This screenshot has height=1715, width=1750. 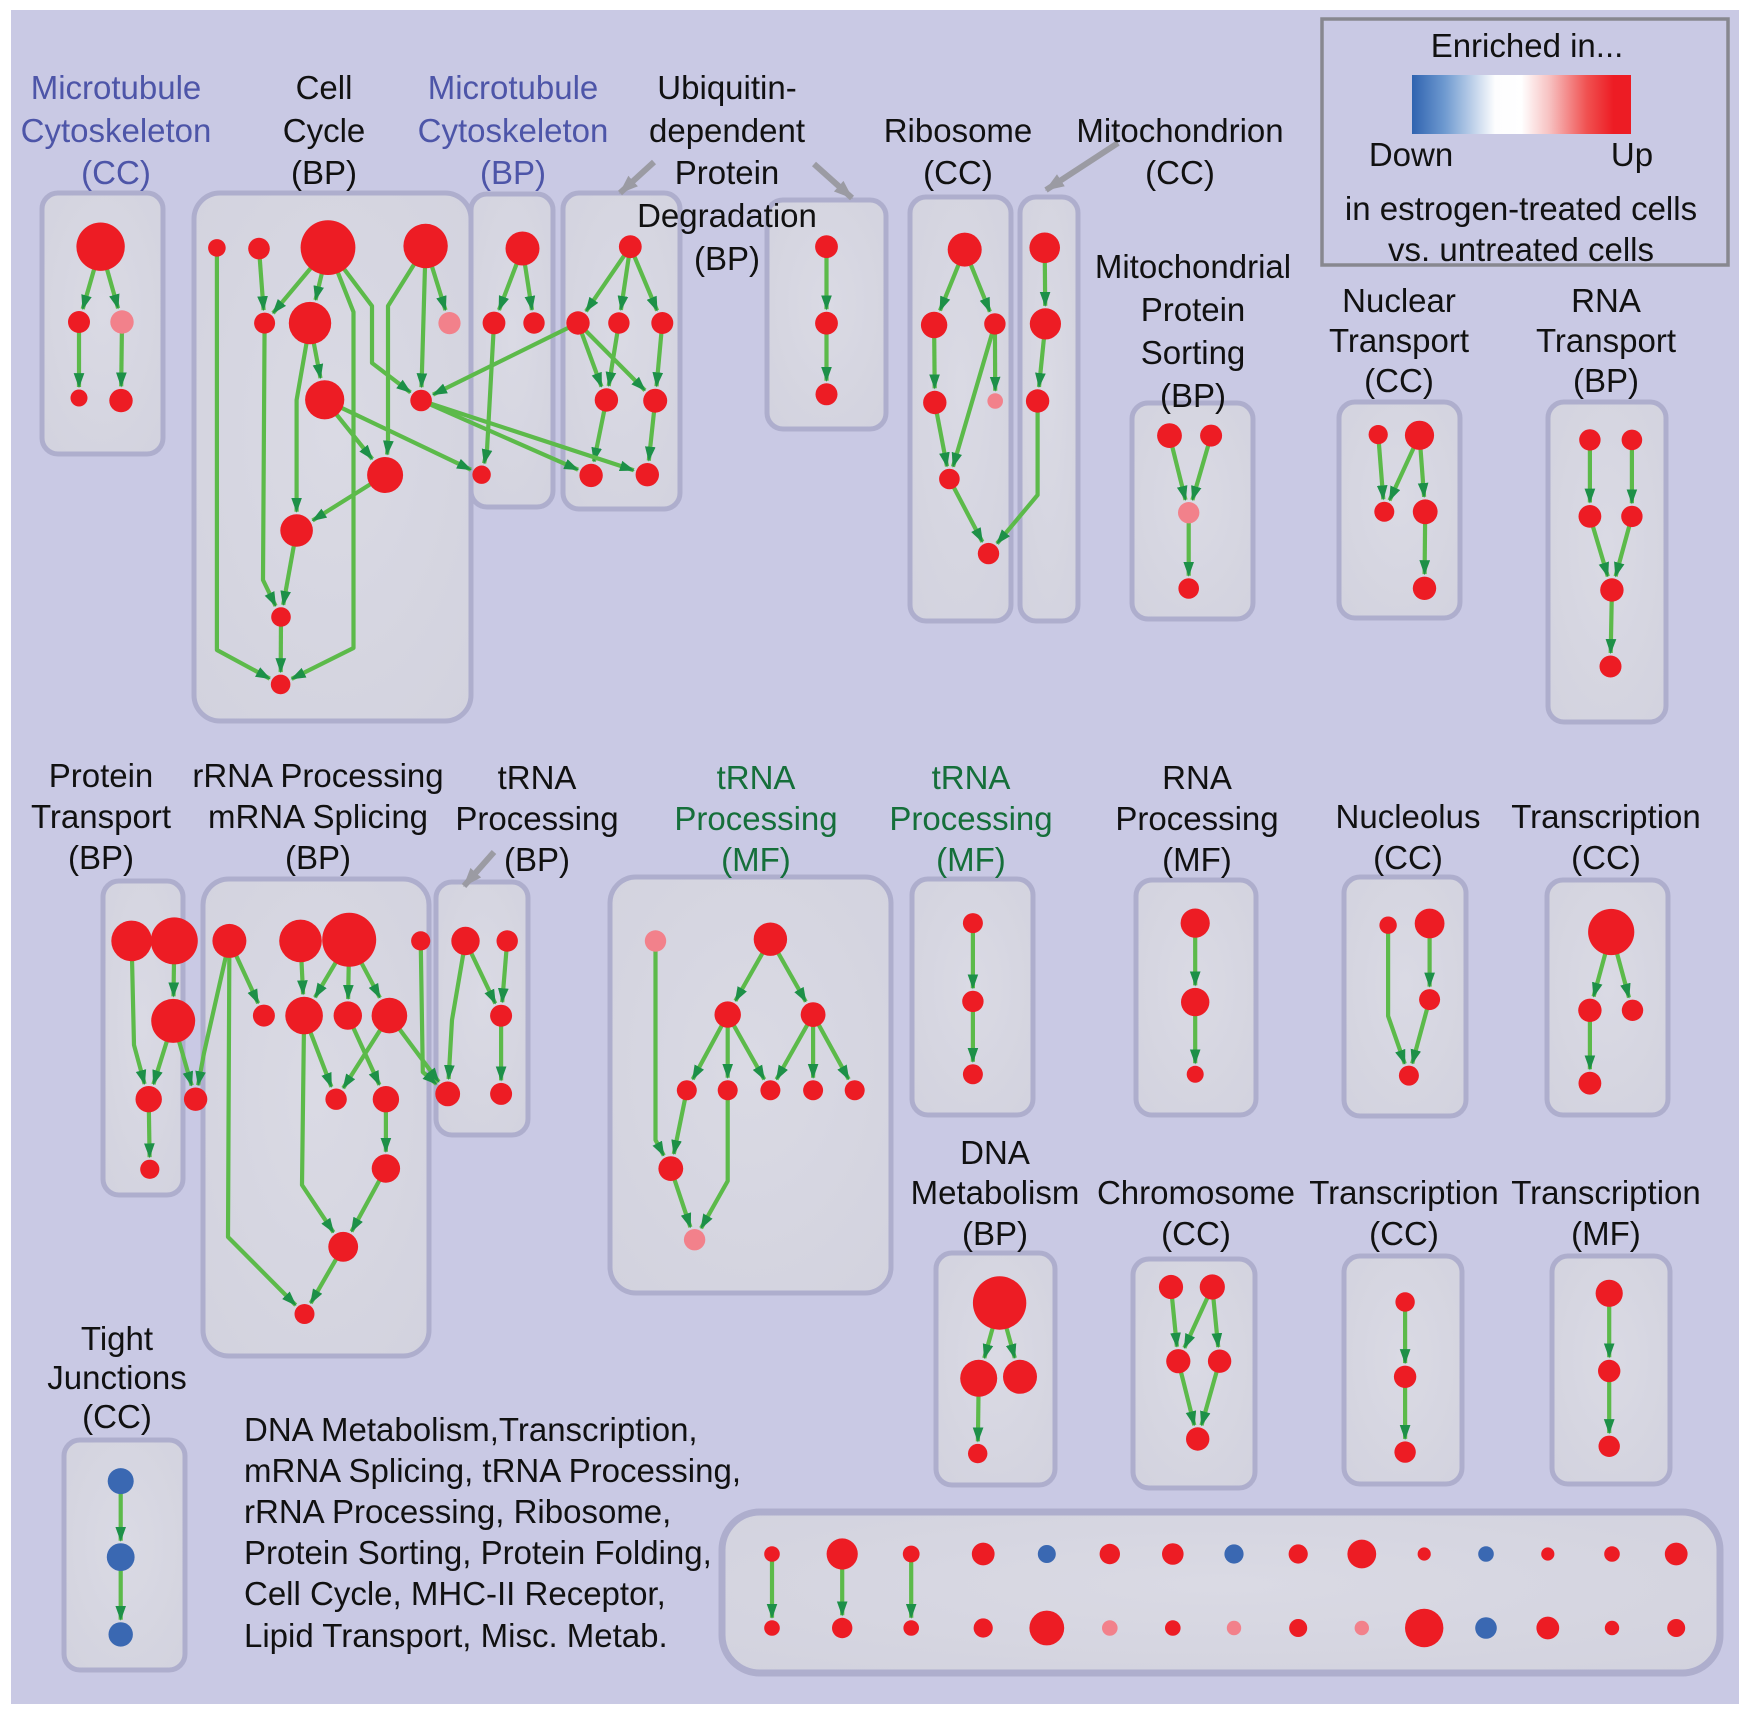 I want to click on svg-text: DNA, so click(x=995, y=1152).